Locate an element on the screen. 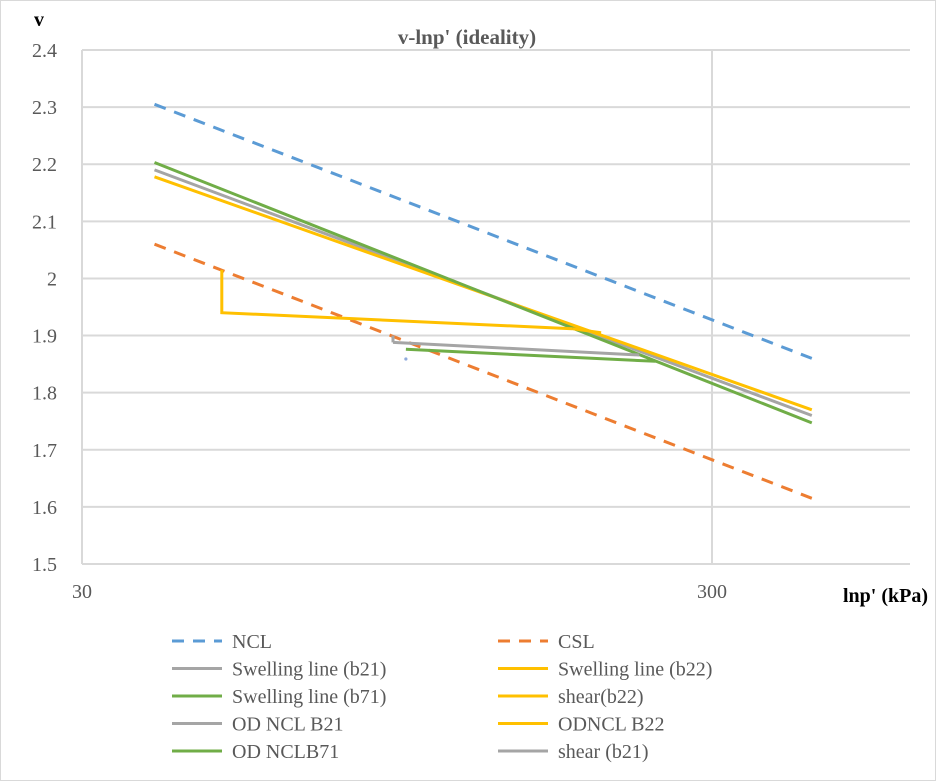 This screenshot has height=781, width=936. series-line-odncl-b22 is located at coordinates (586, 331).